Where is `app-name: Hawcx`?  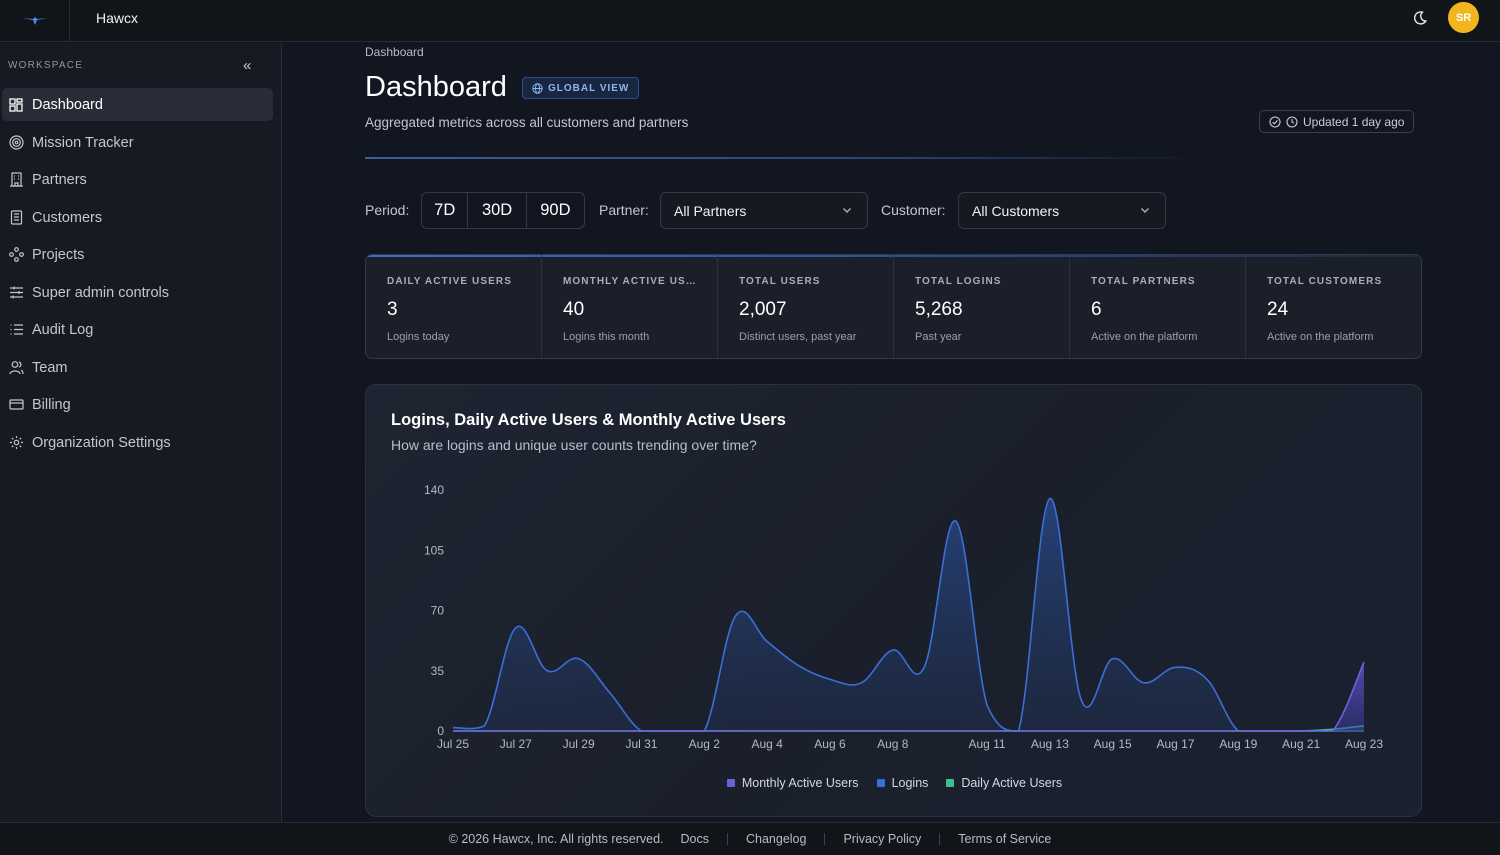
app-name: Hawcx is located at coordinates (117, 18).